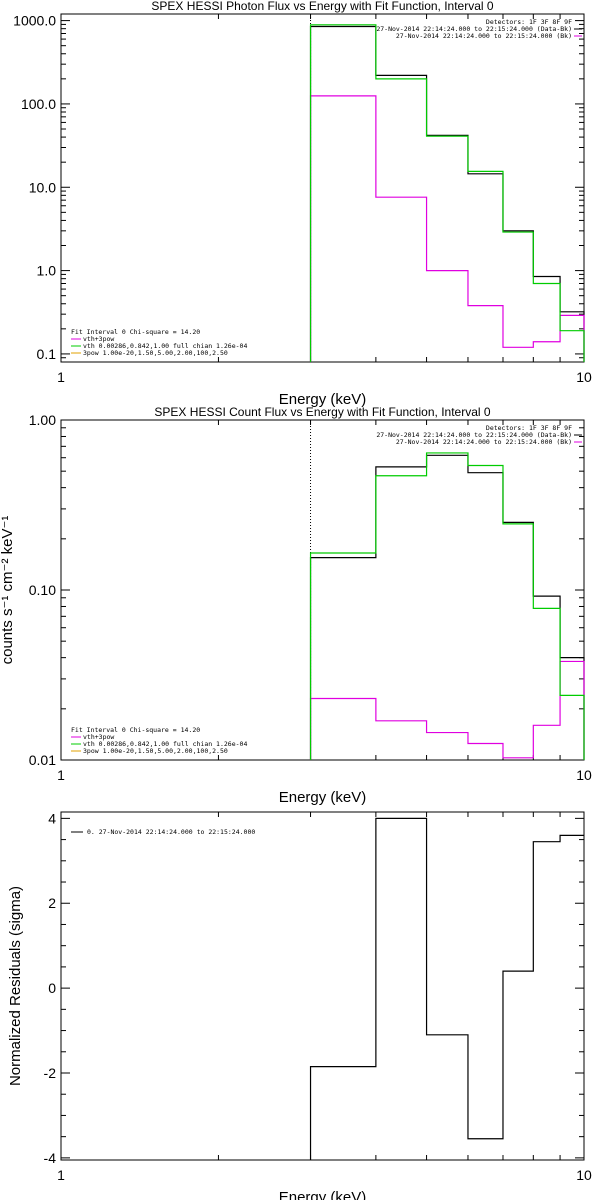 The height and width of the screenshot is (1200, 600). I want to click on photon-info-line: Detectors: 1F 3F 8F 9F, so click(529, 22).